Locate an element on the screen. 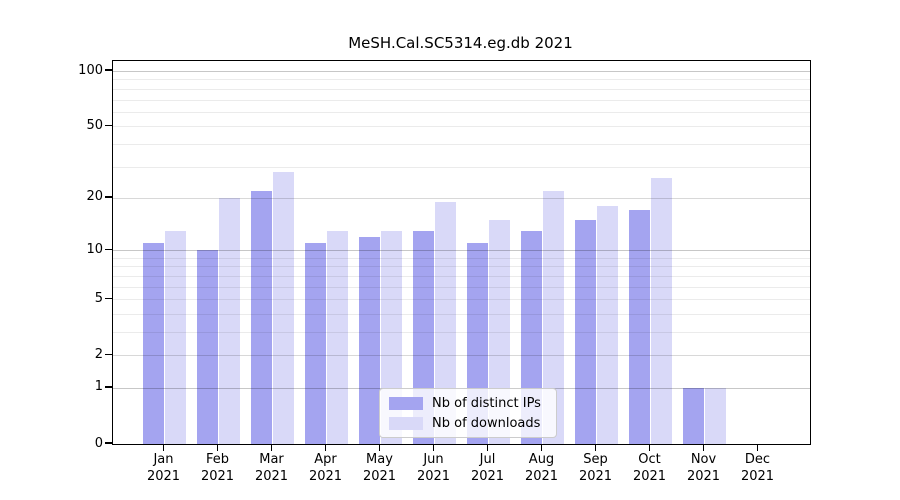 The width and height of the screenshot is (900, 500). legend-label-distinct-ips: Nb of distinct IPs is located at coordinates (486, 403).